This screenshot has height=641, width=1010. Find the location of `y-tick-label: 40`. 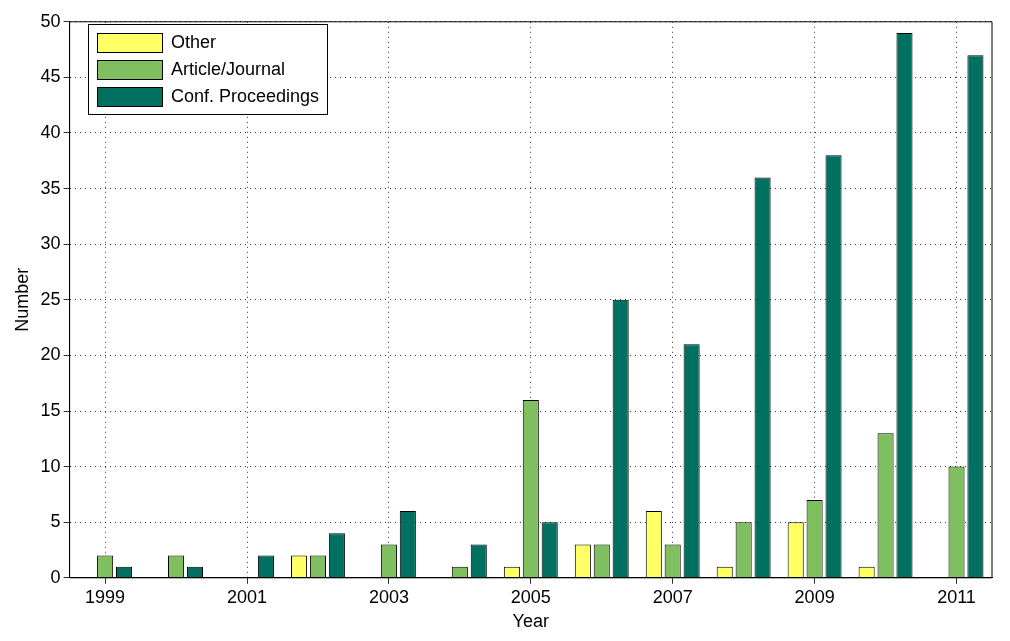

y-tick-label: 40 is located at coordinates (50, 131).